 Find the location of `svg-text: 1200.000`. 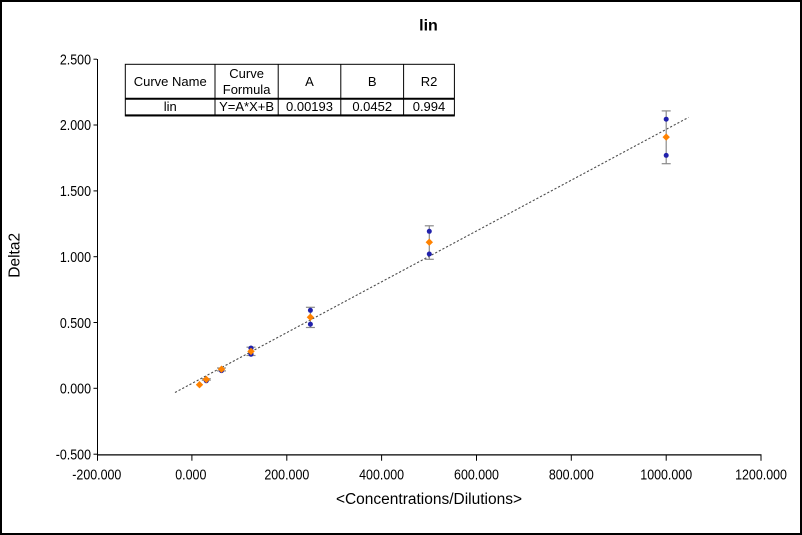

svg-text: 1200.000 is located at coordinates (761, 474).